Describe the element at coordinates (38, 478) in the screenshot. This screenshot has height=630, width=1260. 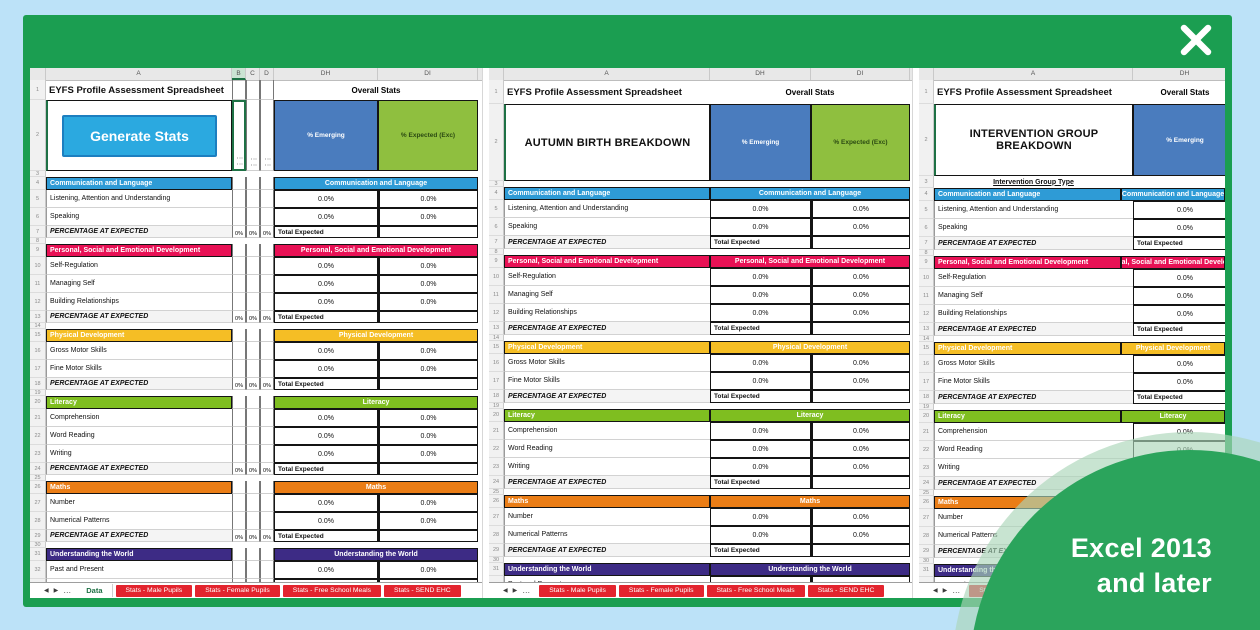
I see `row-number: 25` at that location.